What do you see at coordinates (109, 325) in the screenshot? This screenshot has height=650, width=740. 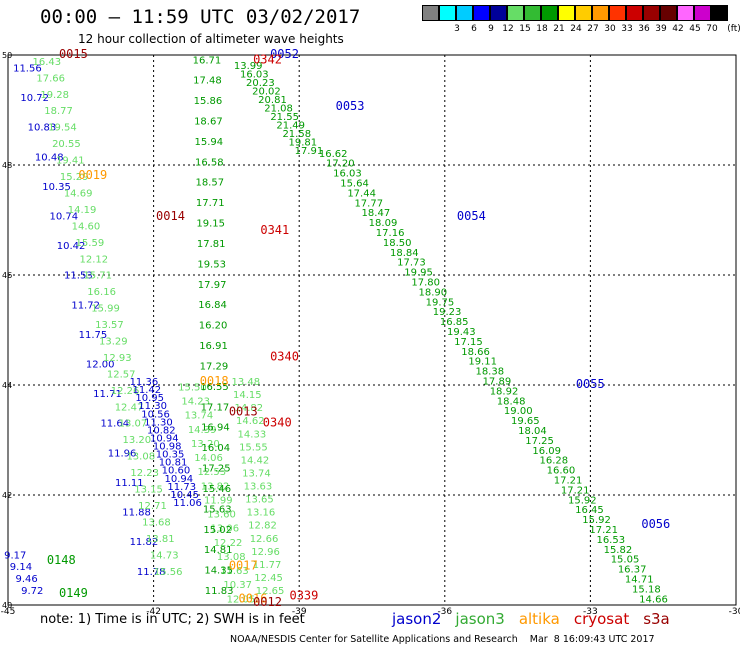 I see `wave-height-value: 13.57` at bounding box center [109, 325].